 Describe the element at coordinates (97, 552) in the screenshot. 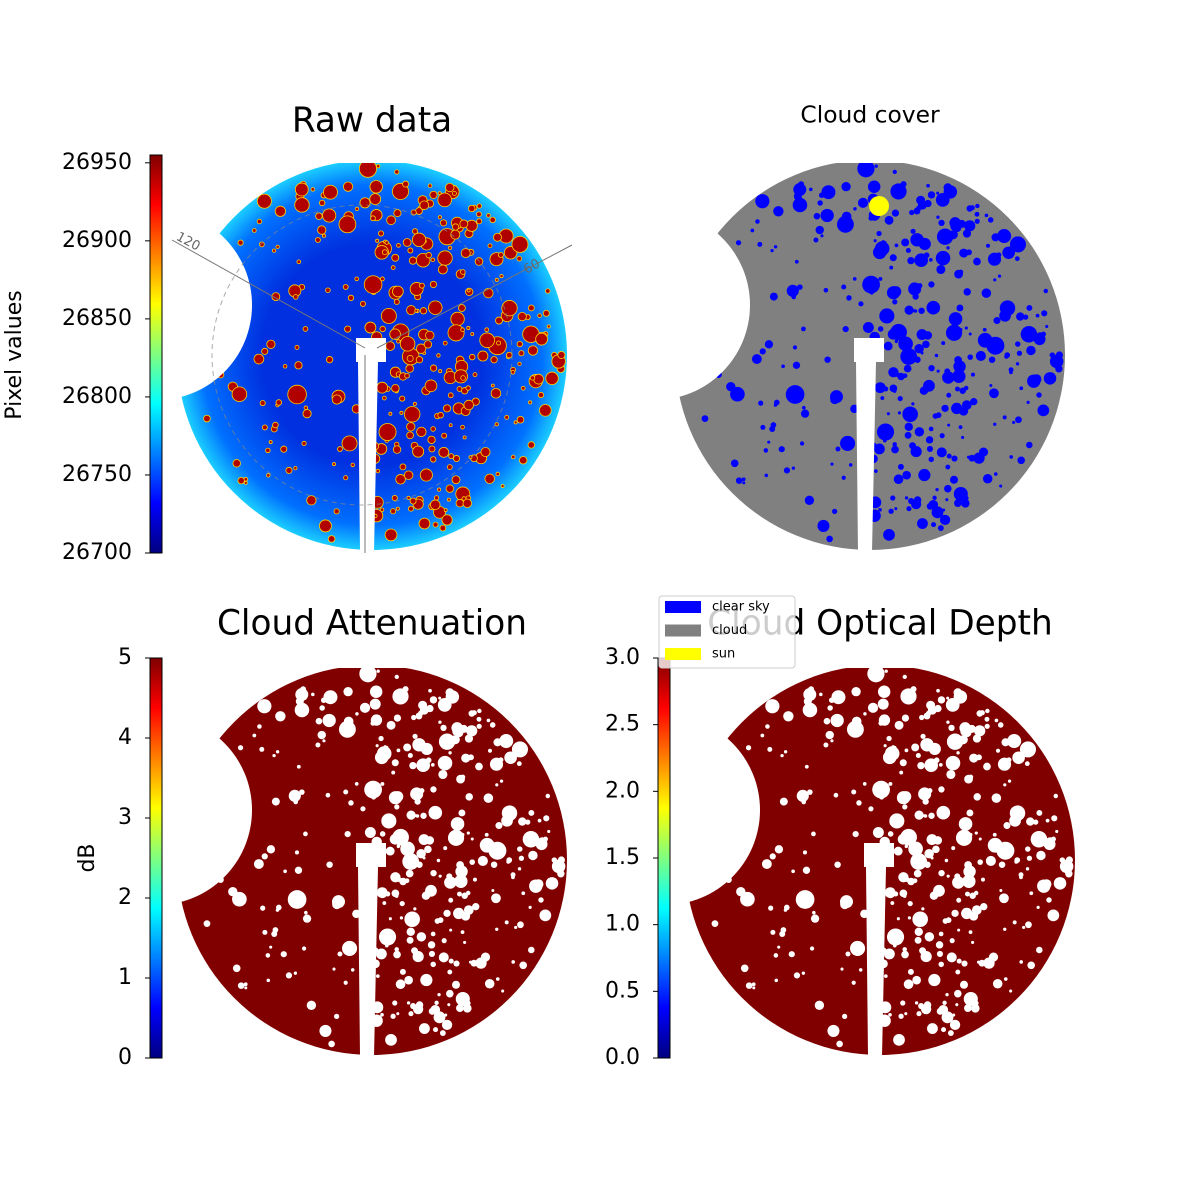

I see `colorbar-tick-label: 26700` at that location.